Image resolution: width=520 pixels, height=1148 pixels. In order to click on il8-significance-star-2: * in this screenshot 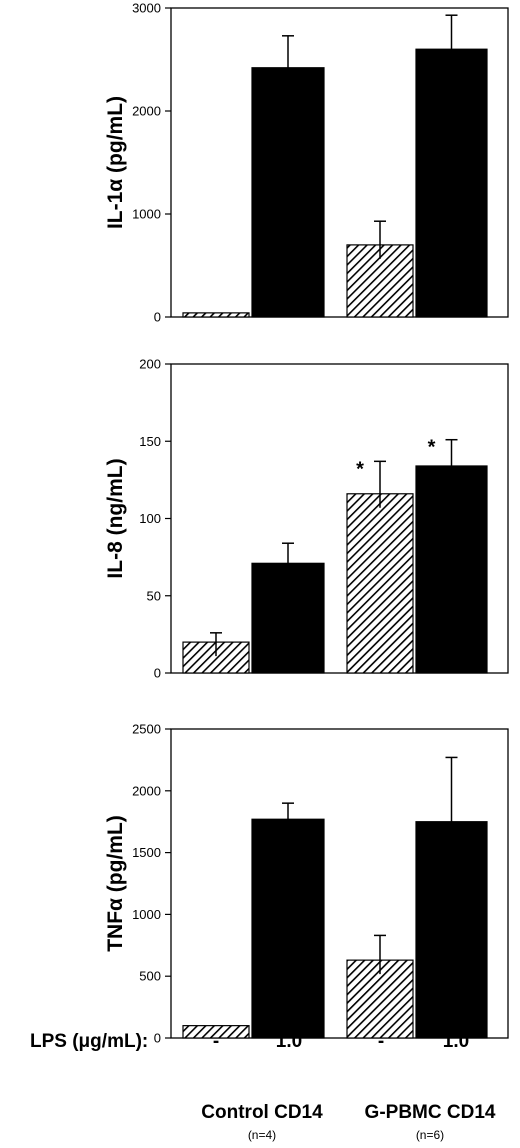, I will do `click(360, 469)`.